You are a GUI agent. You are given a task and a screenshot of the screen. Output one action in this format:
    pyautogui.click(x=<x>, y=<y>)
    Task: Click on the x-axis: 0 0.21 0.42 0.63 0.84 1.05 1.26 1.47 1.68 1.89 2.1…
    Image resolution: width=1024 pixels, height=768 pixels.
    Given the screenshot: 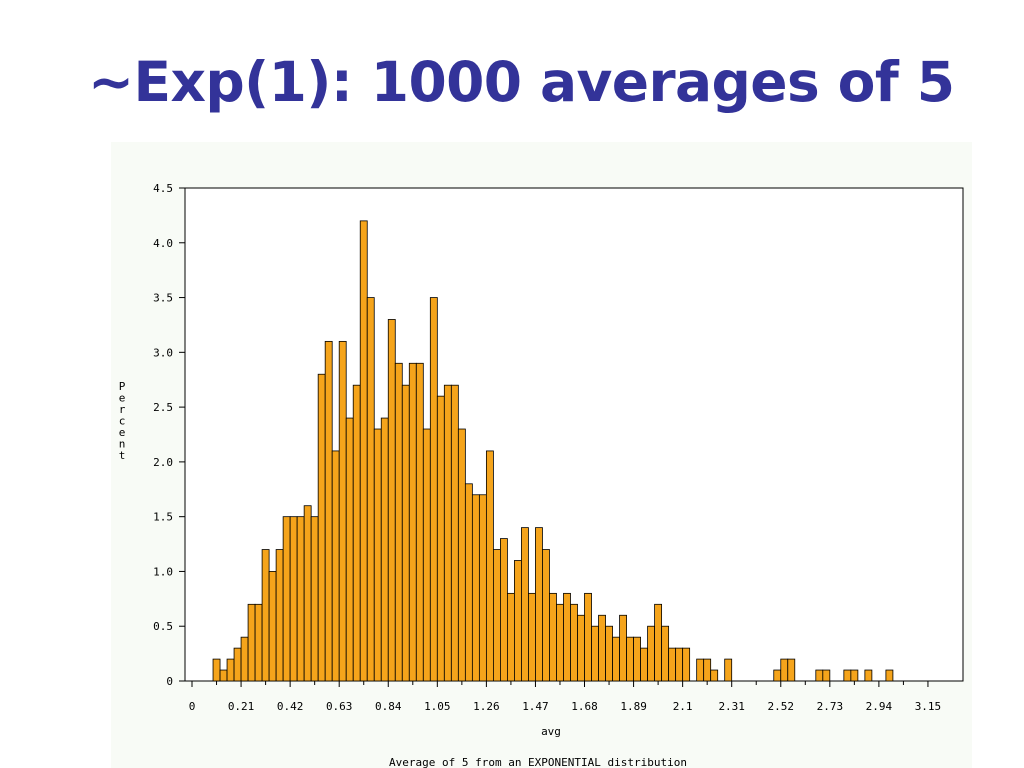 What is the action you would take?
    pyautogui.click(x=565, y=697)
    